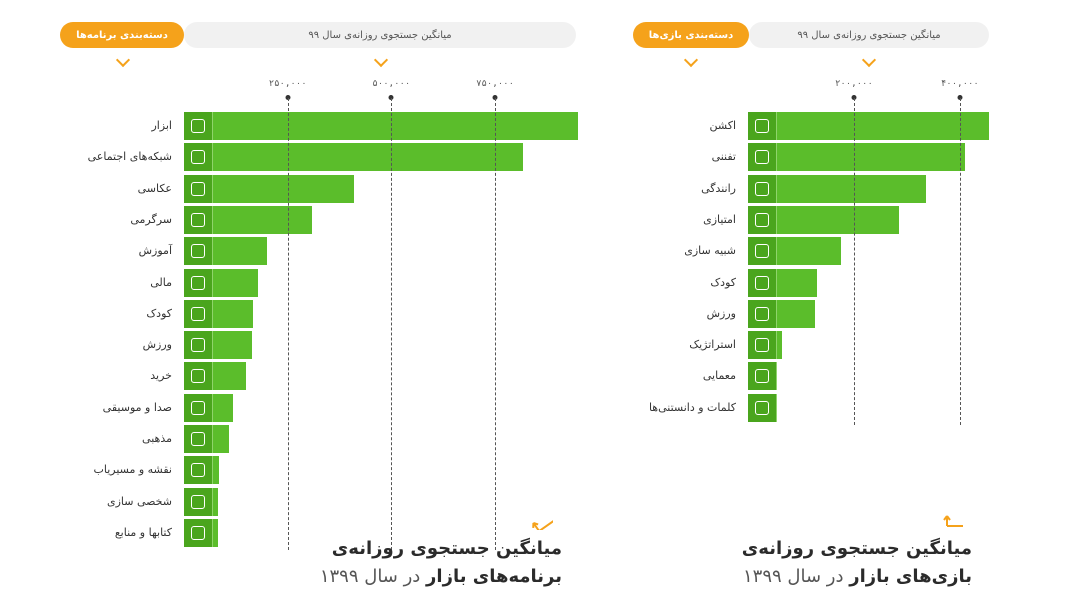 The height and width of the screenshot is (608, 1080). What do you see at coordinates (718, 188) in the screenshot?
I see `category-label: رانندگی` at bounding box center [718, 188].